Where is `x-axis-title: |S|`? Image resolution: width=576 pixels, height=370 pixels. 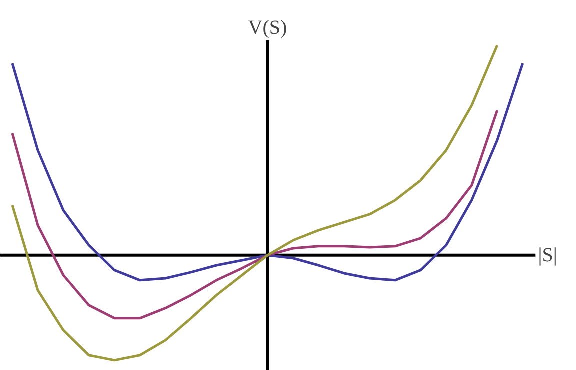
x-axis-title: |S| is located at coordinates (548, 255).